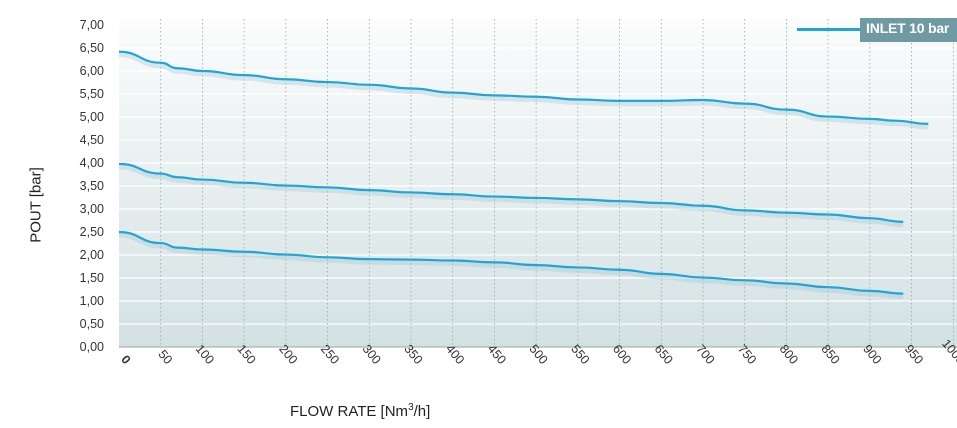  What do you see at coordinates (92, 278) in the screenshot?
I see `y-tick-label: 1,50` at bounding box center [92, 278].